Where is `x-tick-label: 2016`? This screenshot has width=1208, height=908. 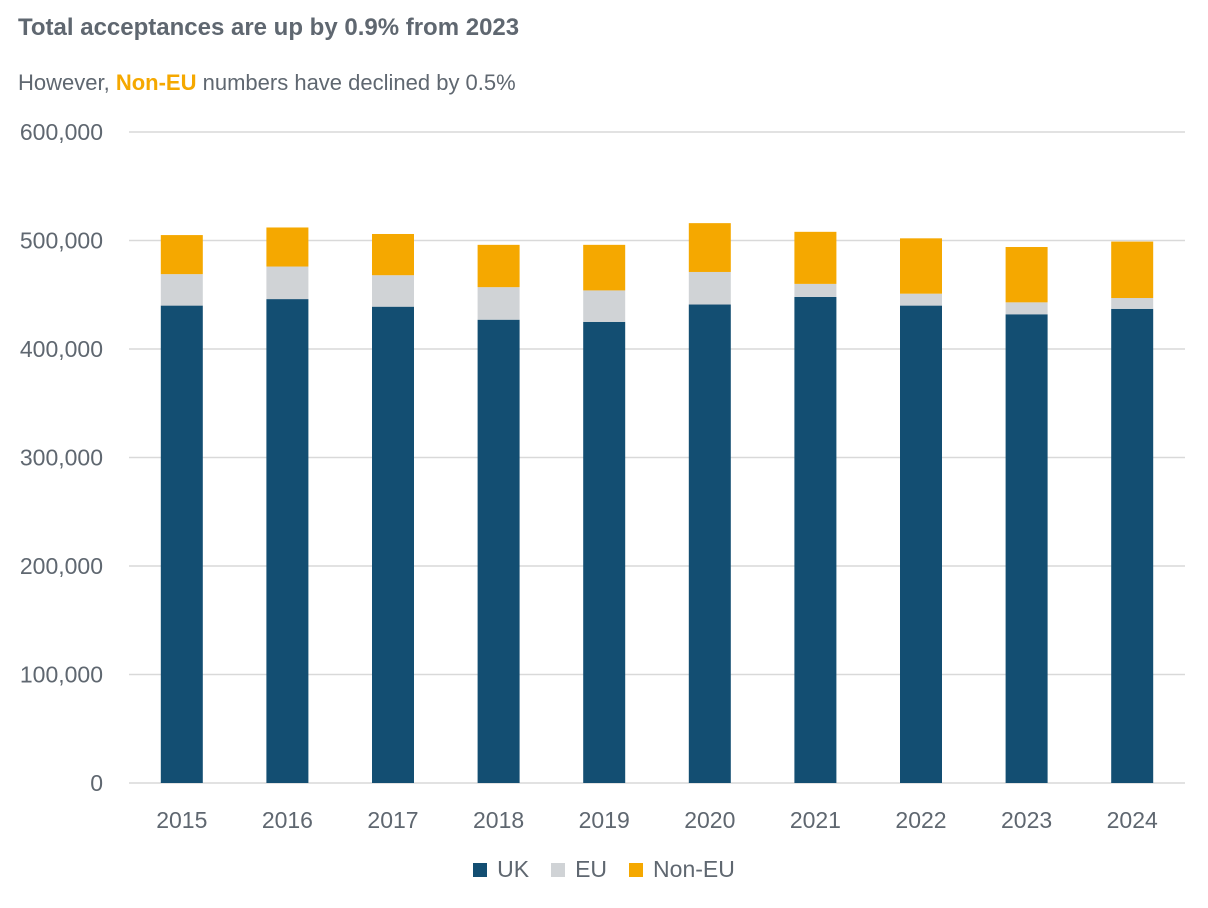 x-tick-label: 2016 is located at coordinates (287, 820).